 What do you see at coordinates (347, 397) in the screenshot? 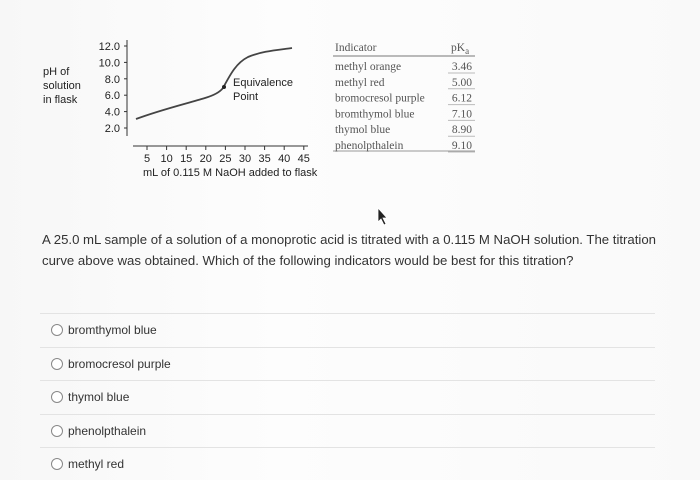
I see `option: thymol blue` at bounding box center [347, 397].